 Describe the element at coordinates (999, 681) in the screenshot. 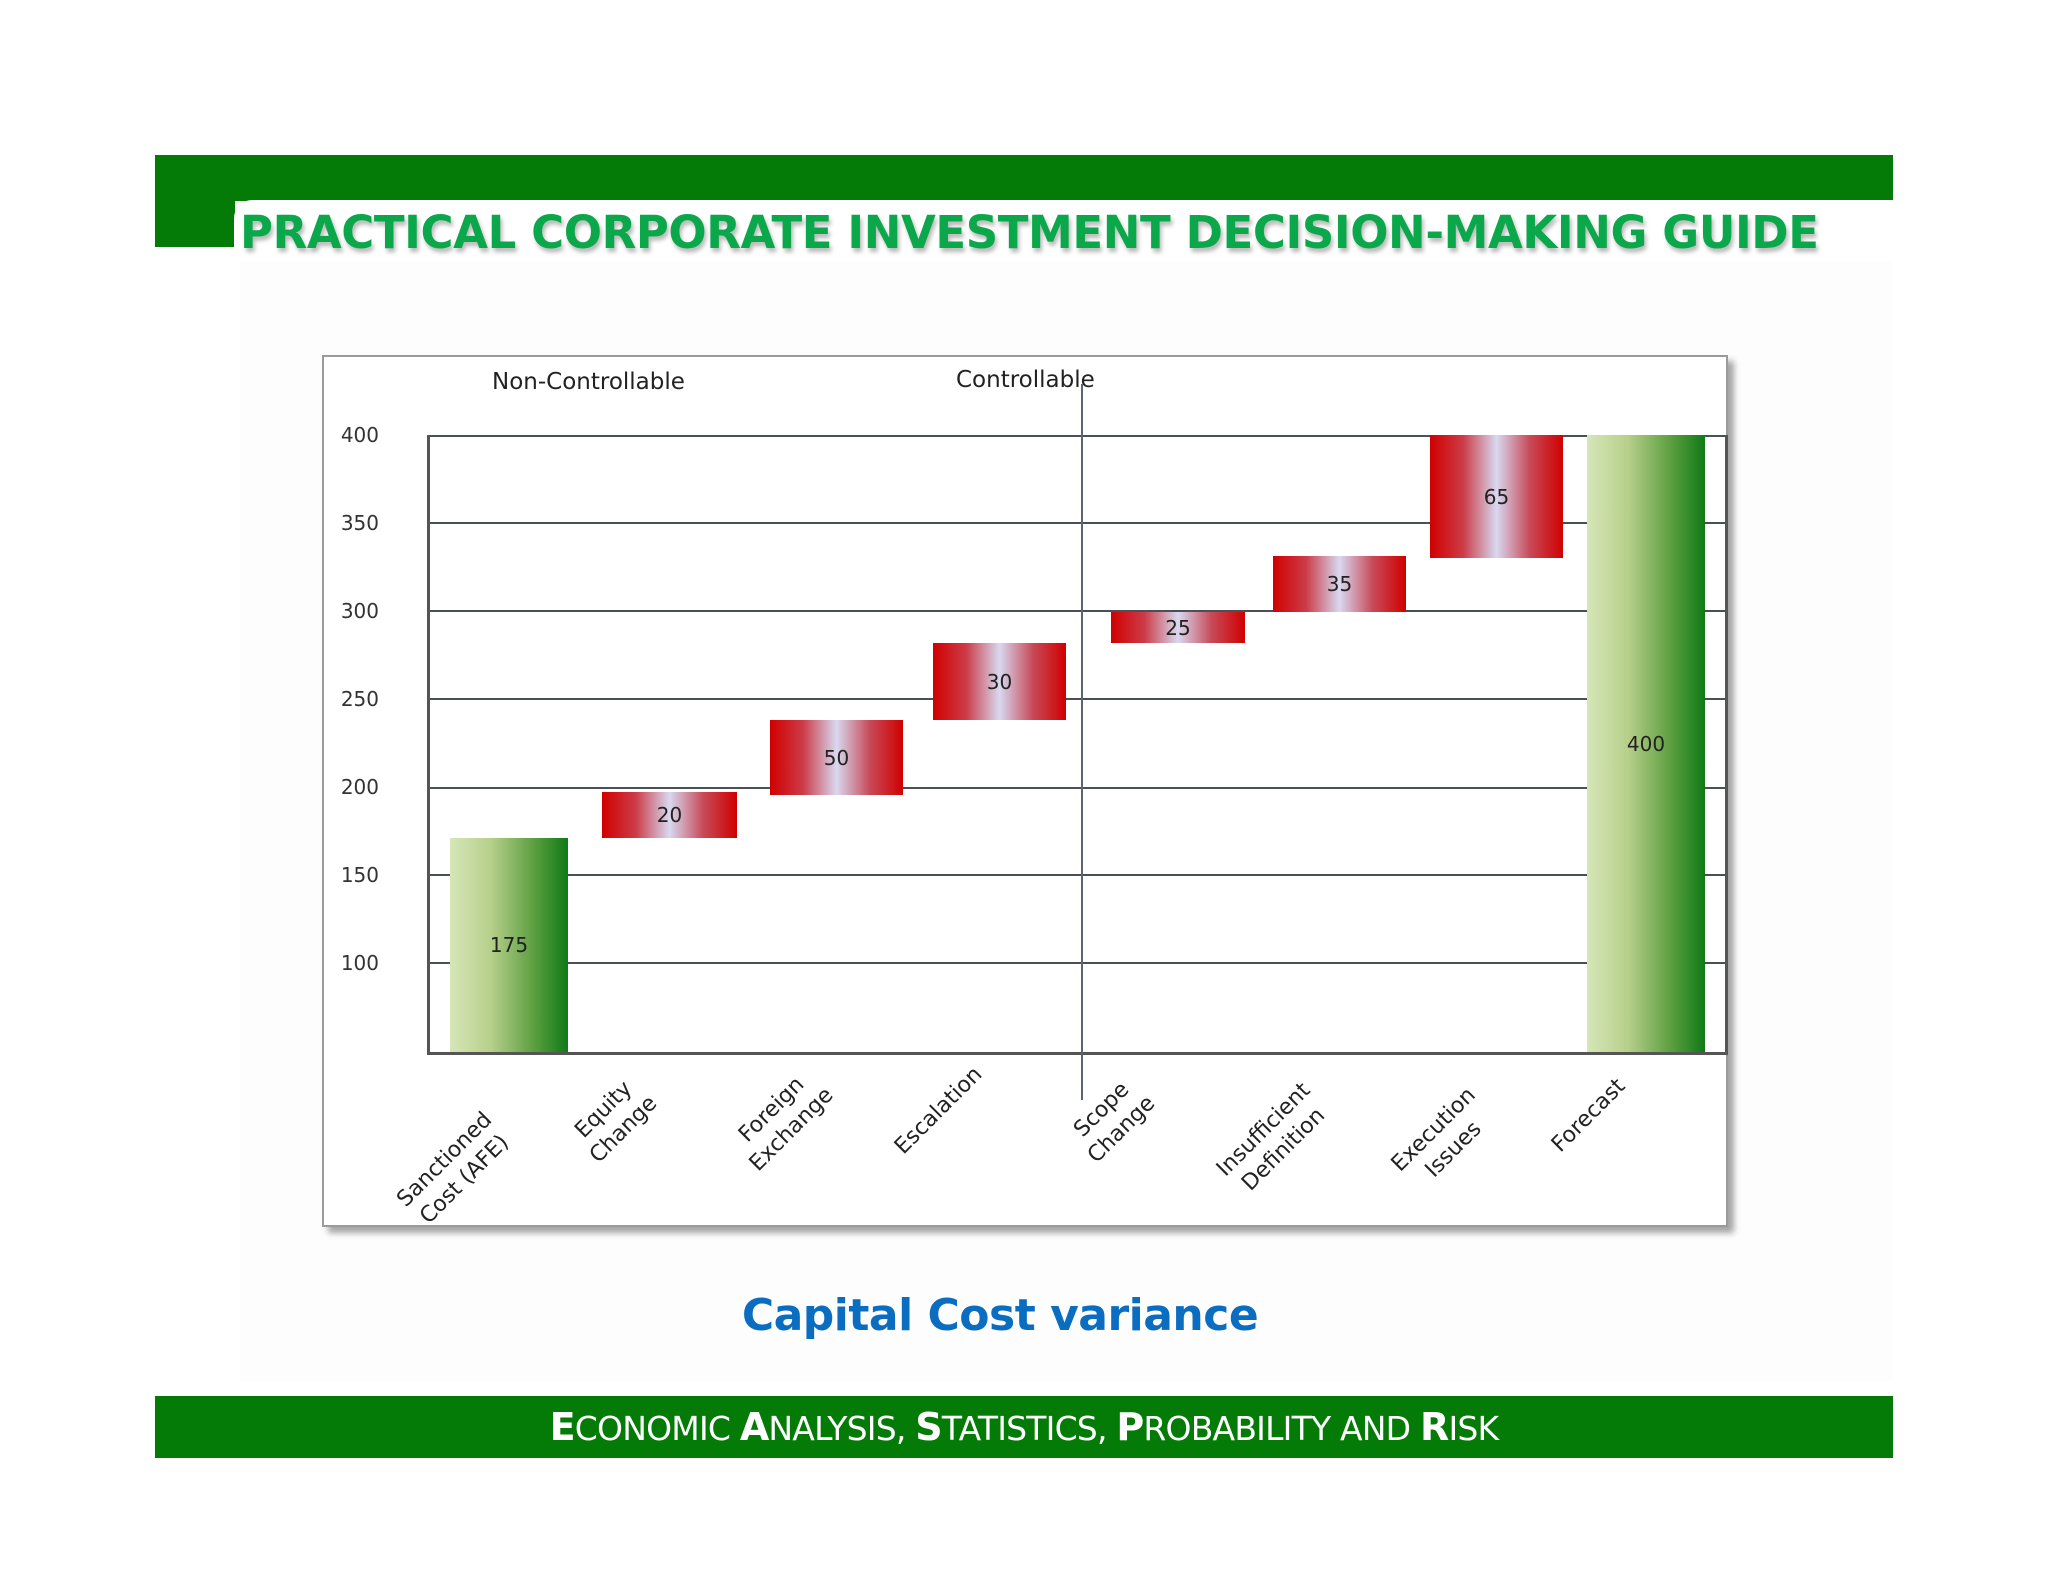

I see `bar-escalation: 30` at that location.